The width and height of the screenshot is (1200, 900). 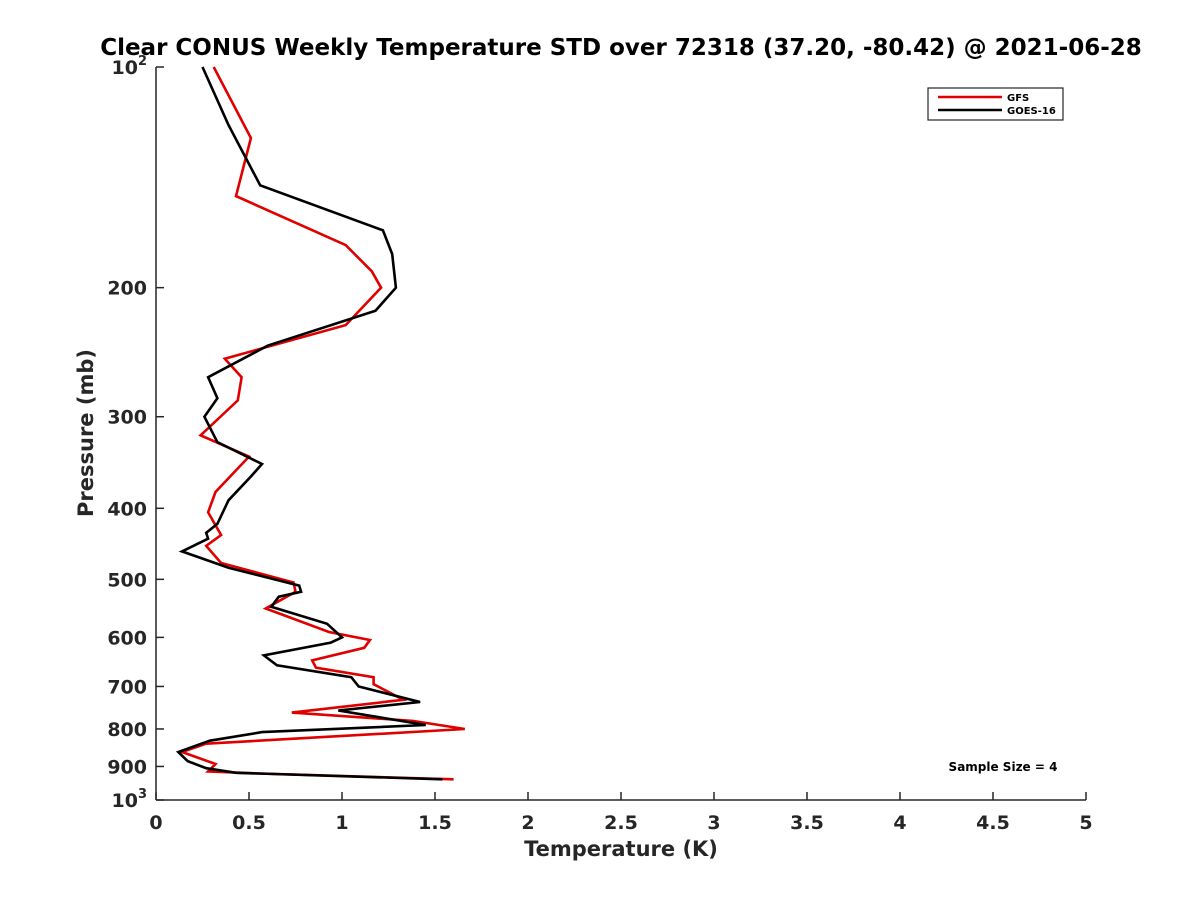 I want to click on y-tick-label: 200, so click(x=127, y=289).